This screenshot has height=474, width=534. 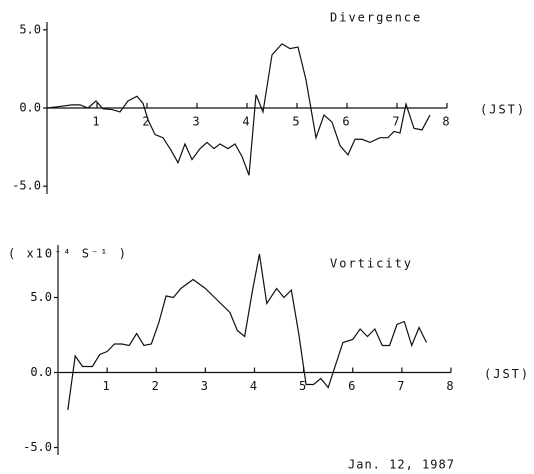 What do you see at coordinates (371, 264) in the screenshot?
I see `chart-title: Vorticity` at bounding box center [371, 264].